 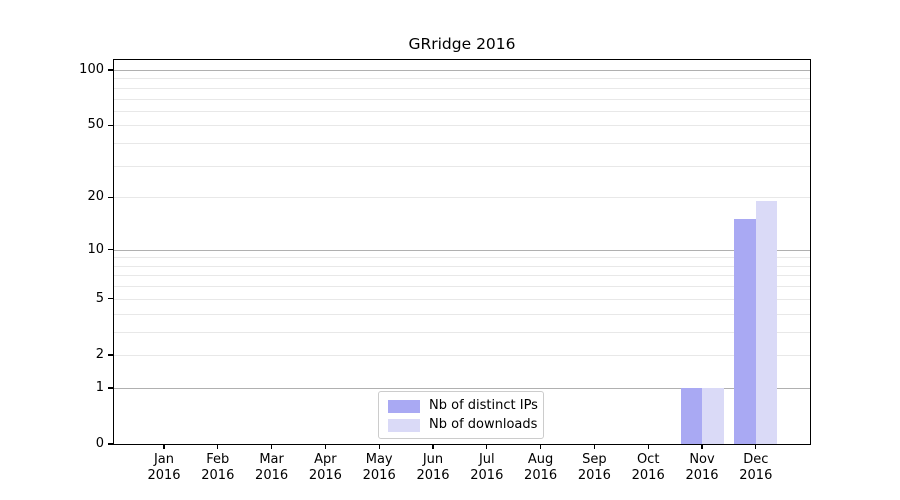 I want to click on legend: Nb of distinct IPs Nb of downloads, so click(x=461, y=415).